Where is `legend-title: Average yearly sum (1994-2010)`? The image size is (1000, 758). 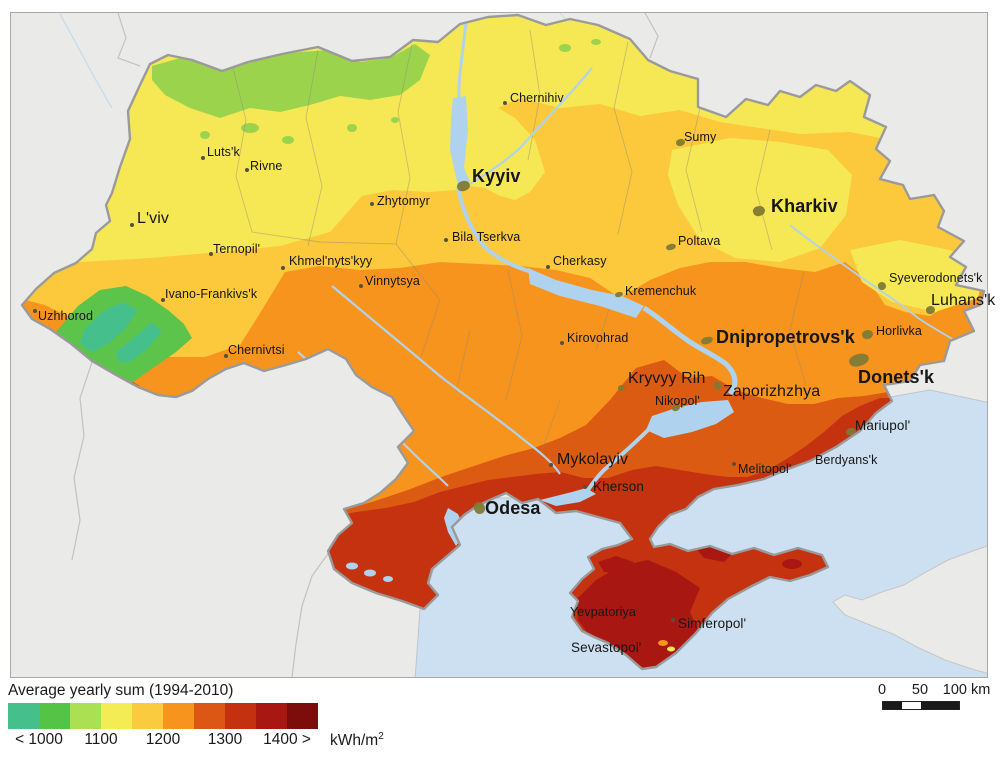 legend-title: Average yearly sum (1994-2010) is located at coordinates (121, 690).